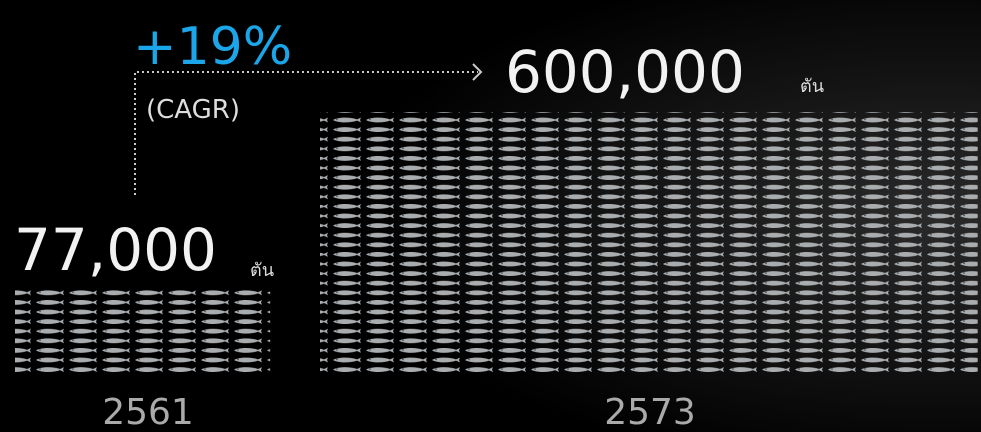 The height and width of the screenshot is (432, 981). I want to click on value-label: 600,000, so click(625, 72).